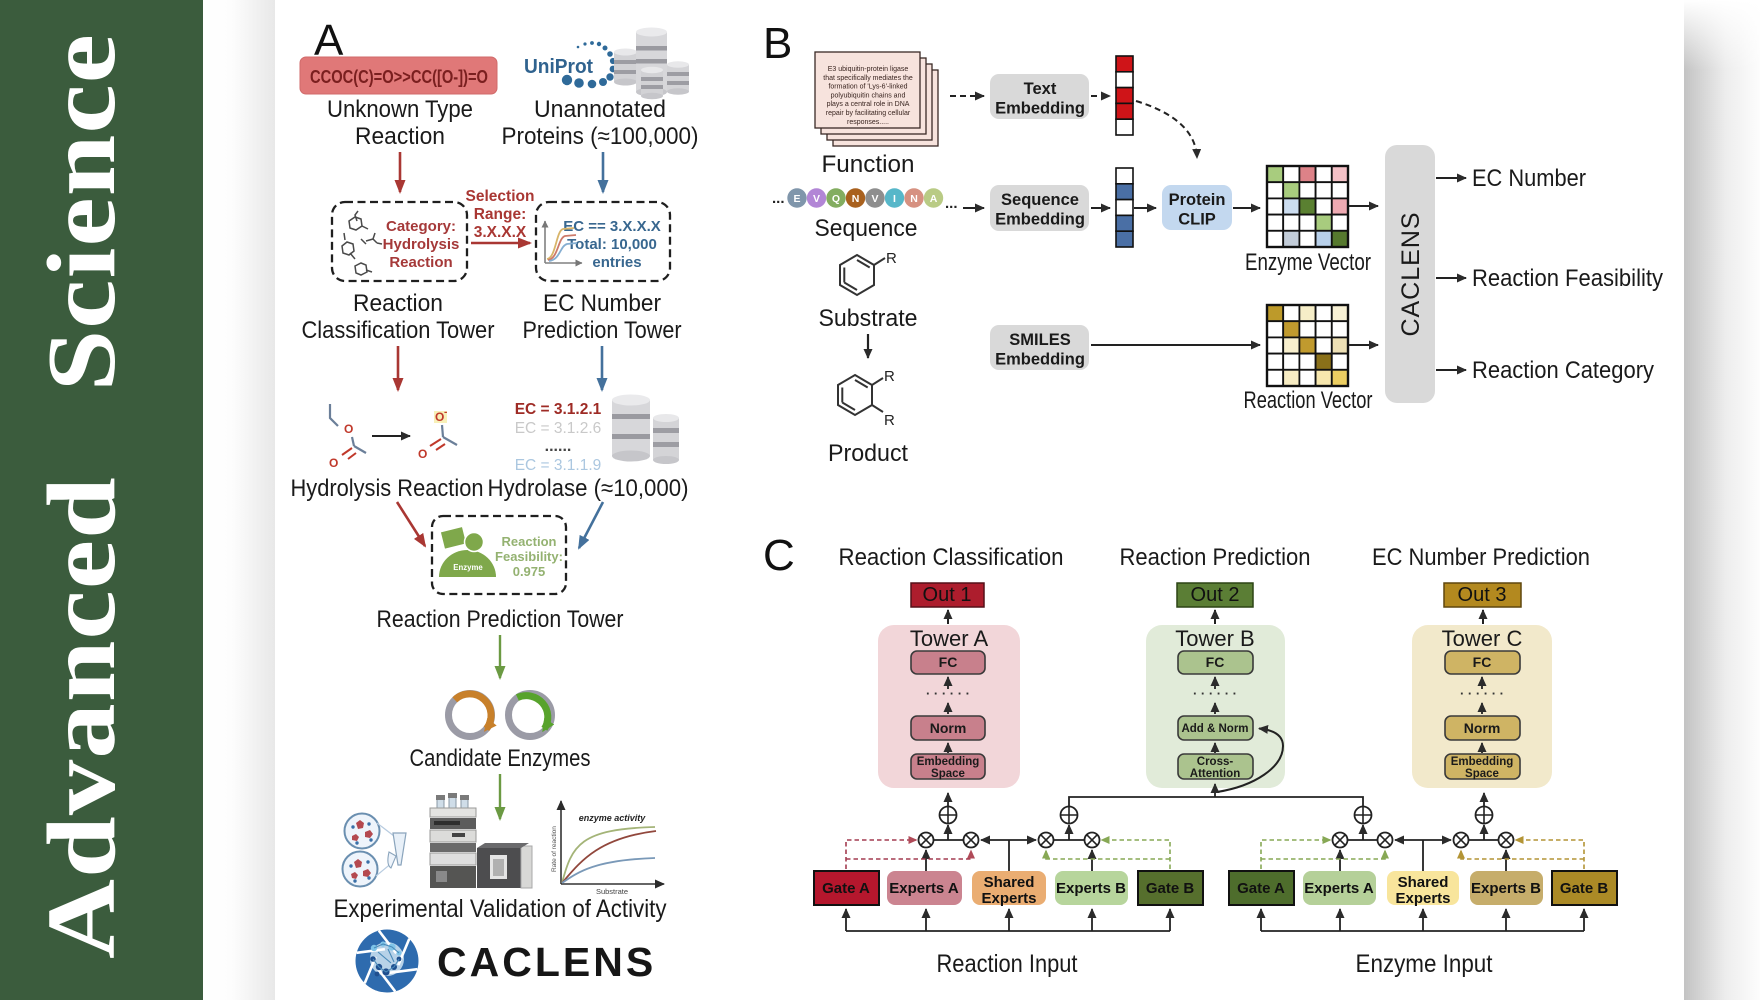  I want to click on svg-text: enzyme activity, so click(613, 818).